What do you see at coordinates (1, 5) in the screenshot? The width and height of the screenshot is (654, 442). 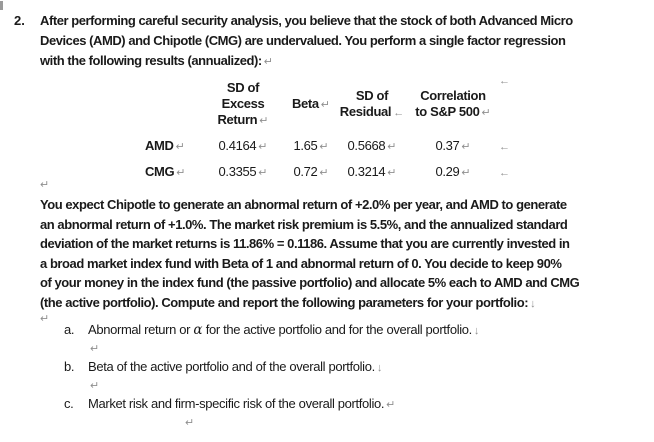 I see `page-edge-artifact` at bounding box center [1, 5].